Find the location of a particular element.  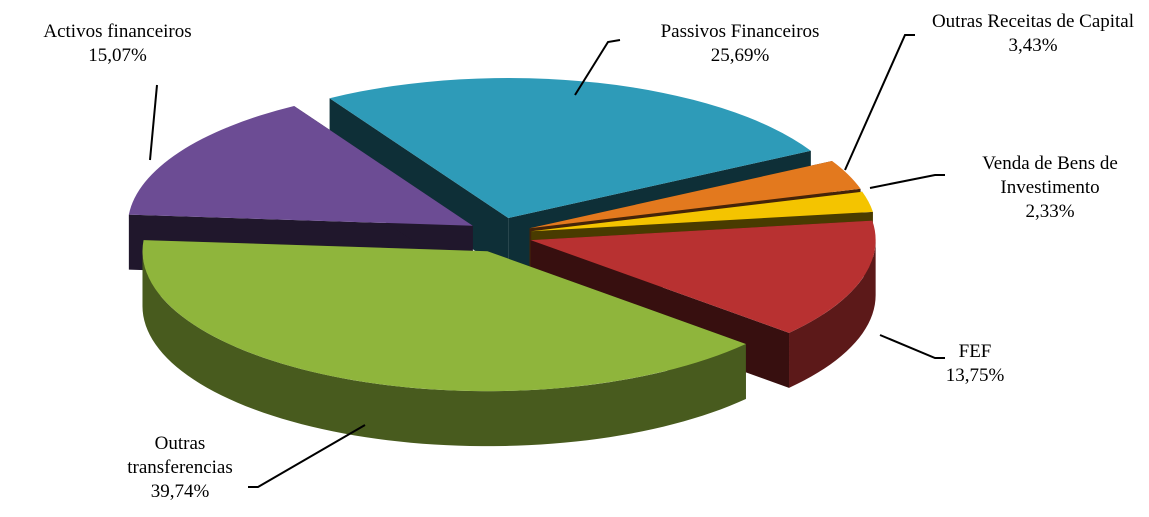

label-value: 39,74% is located at coordinates (180, 491).